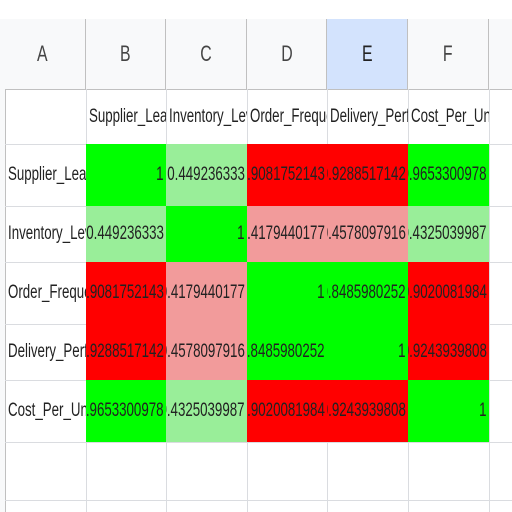 The image size is (512, 512). I want to click on row-label-cell: Supplier_Lead_T, so click(45, 175).